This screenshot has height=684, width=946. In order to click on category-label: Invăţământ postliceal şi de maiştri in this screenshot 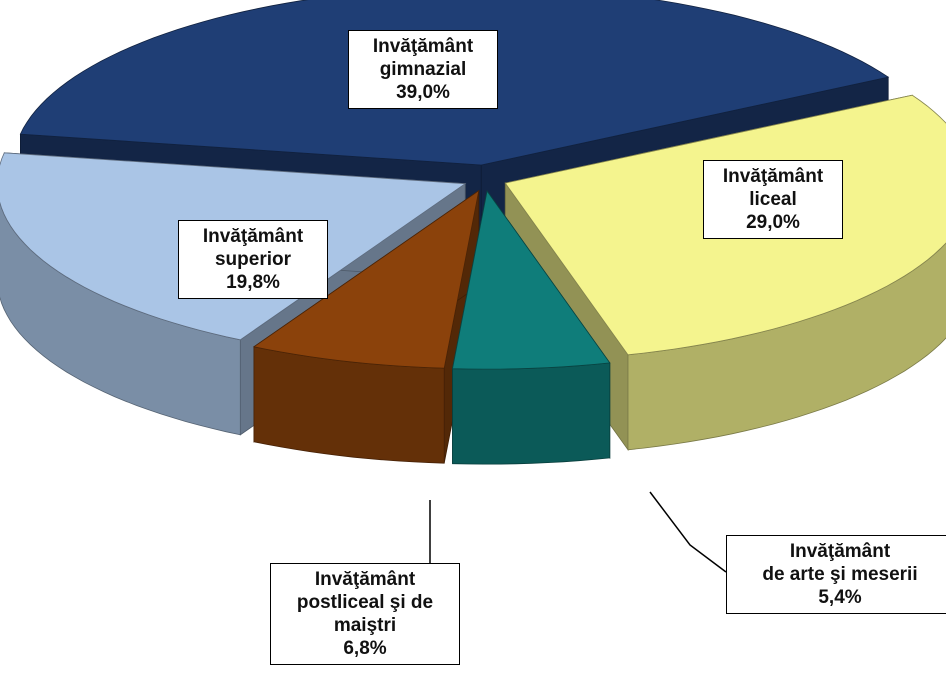, I will do `click(365, 602)`.